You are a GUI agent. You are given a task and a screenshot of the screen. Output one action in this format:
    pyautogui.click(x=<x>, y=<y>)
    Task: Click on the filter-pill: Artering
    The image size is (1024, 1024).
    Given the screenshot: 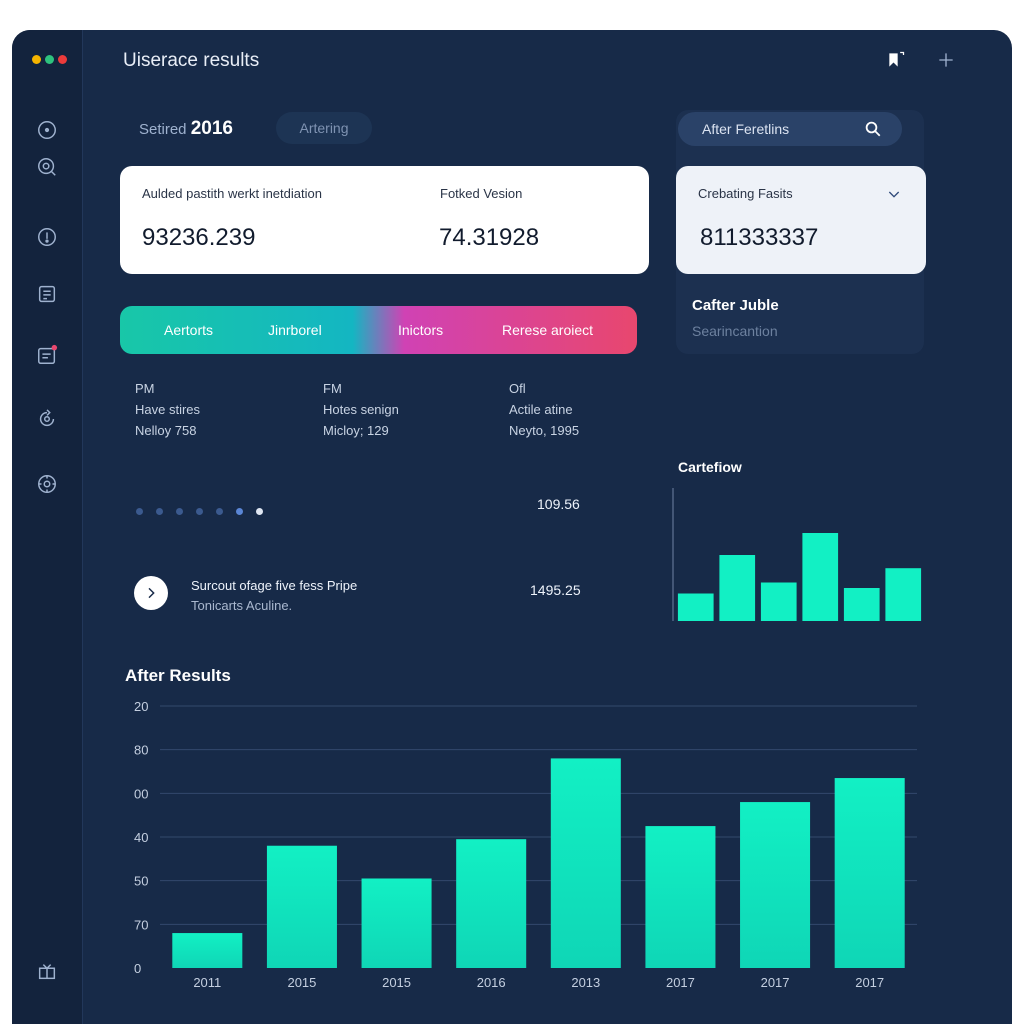 What is the action you would take?
    pyautogui.click(x=324, y=128)
    